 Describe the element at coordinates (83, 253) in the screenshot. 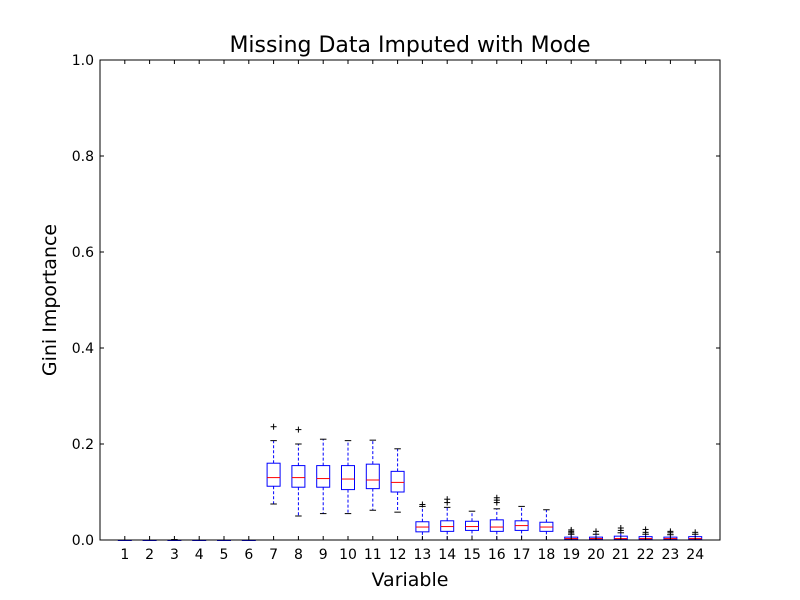

I see `y-tick-label: 0.6` at that location.